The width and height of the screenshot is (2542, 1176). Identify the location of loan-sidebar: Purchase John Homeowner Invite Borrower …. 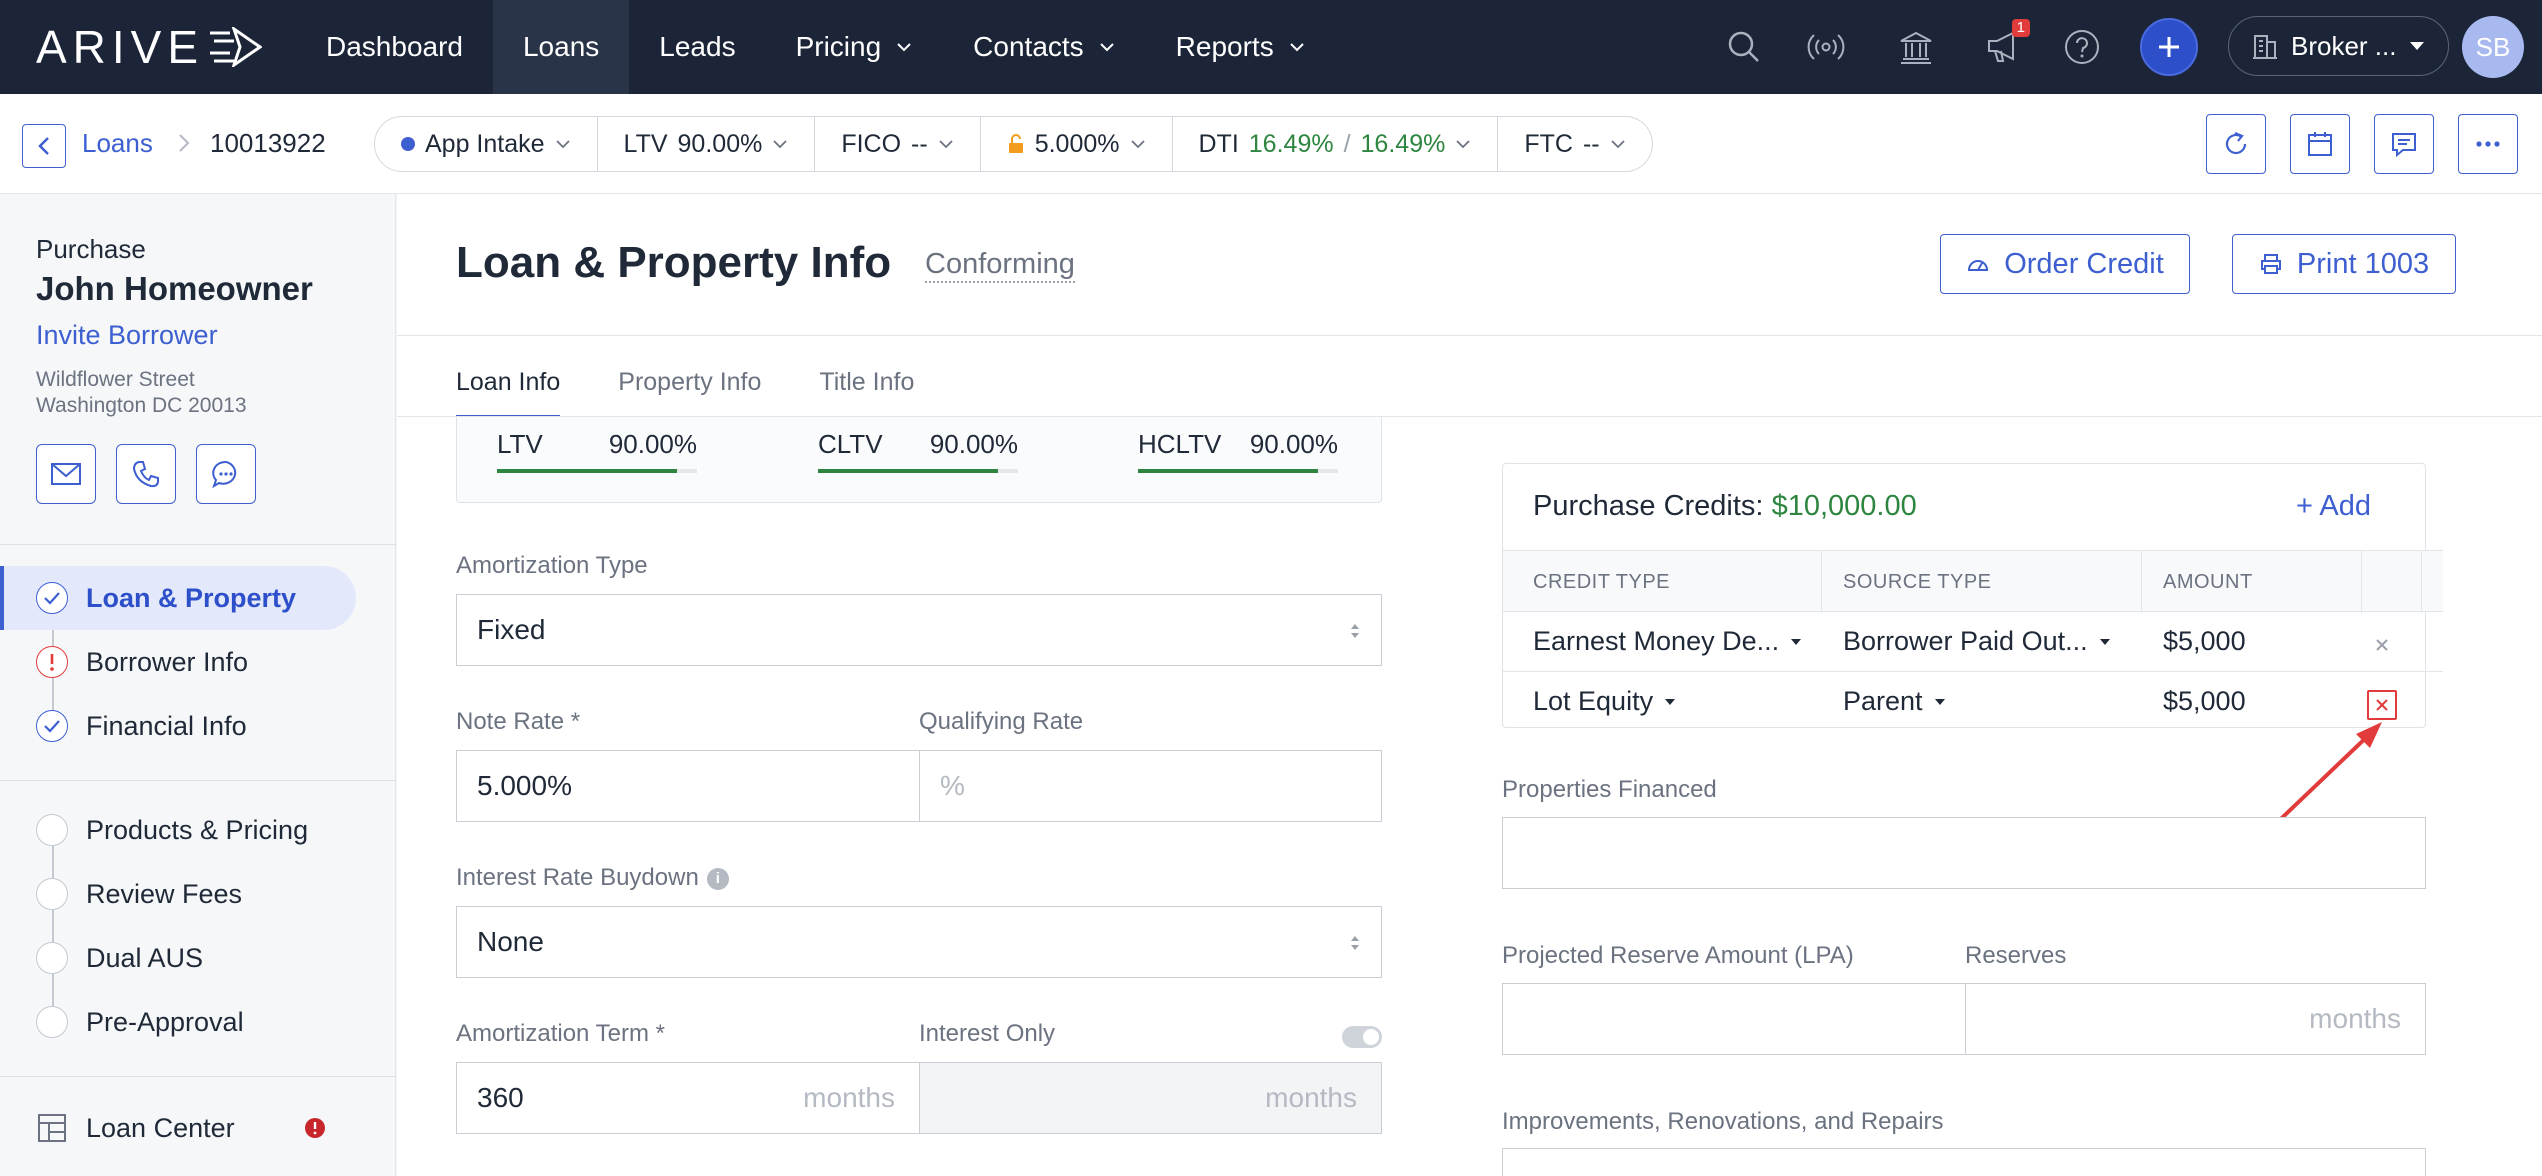
(198, 685).